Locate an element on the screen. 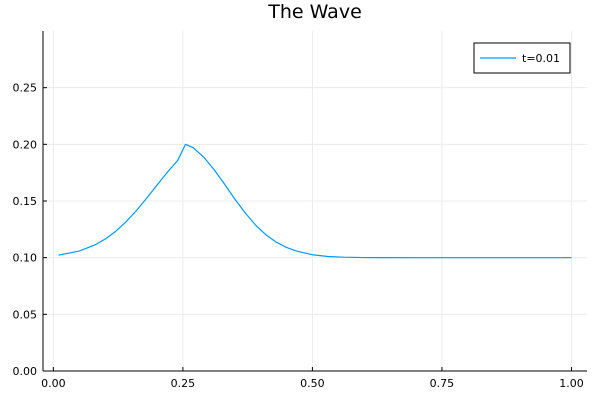 The width and height of the screenshot is (600, 400). y-tick-label: 0.10 is located at coordinates (25, 258).